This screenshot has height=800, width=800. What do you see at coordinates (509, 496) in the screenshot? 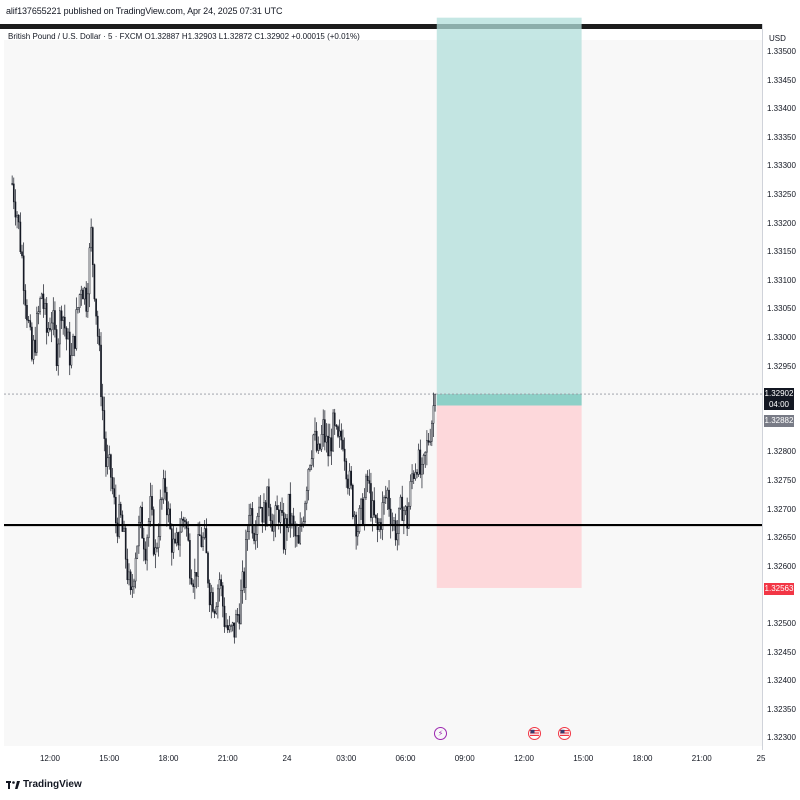
I see `position-loss-zone` at bounding box center [509, 496].